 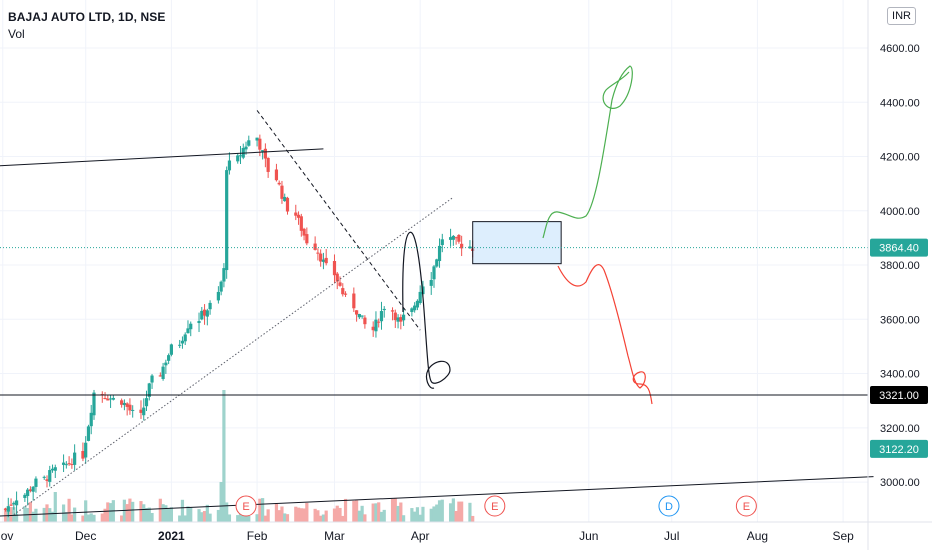 I want to click on dividend-marker: D, so click(x=669, y=506).